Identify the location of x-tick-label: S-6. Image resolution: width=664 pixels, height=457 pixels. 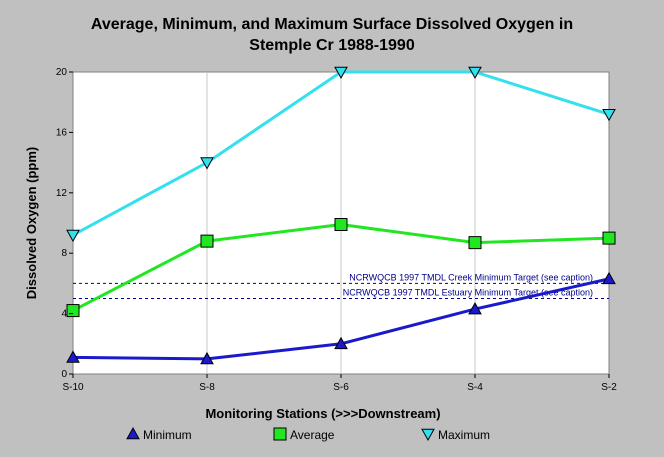
(341, 387).